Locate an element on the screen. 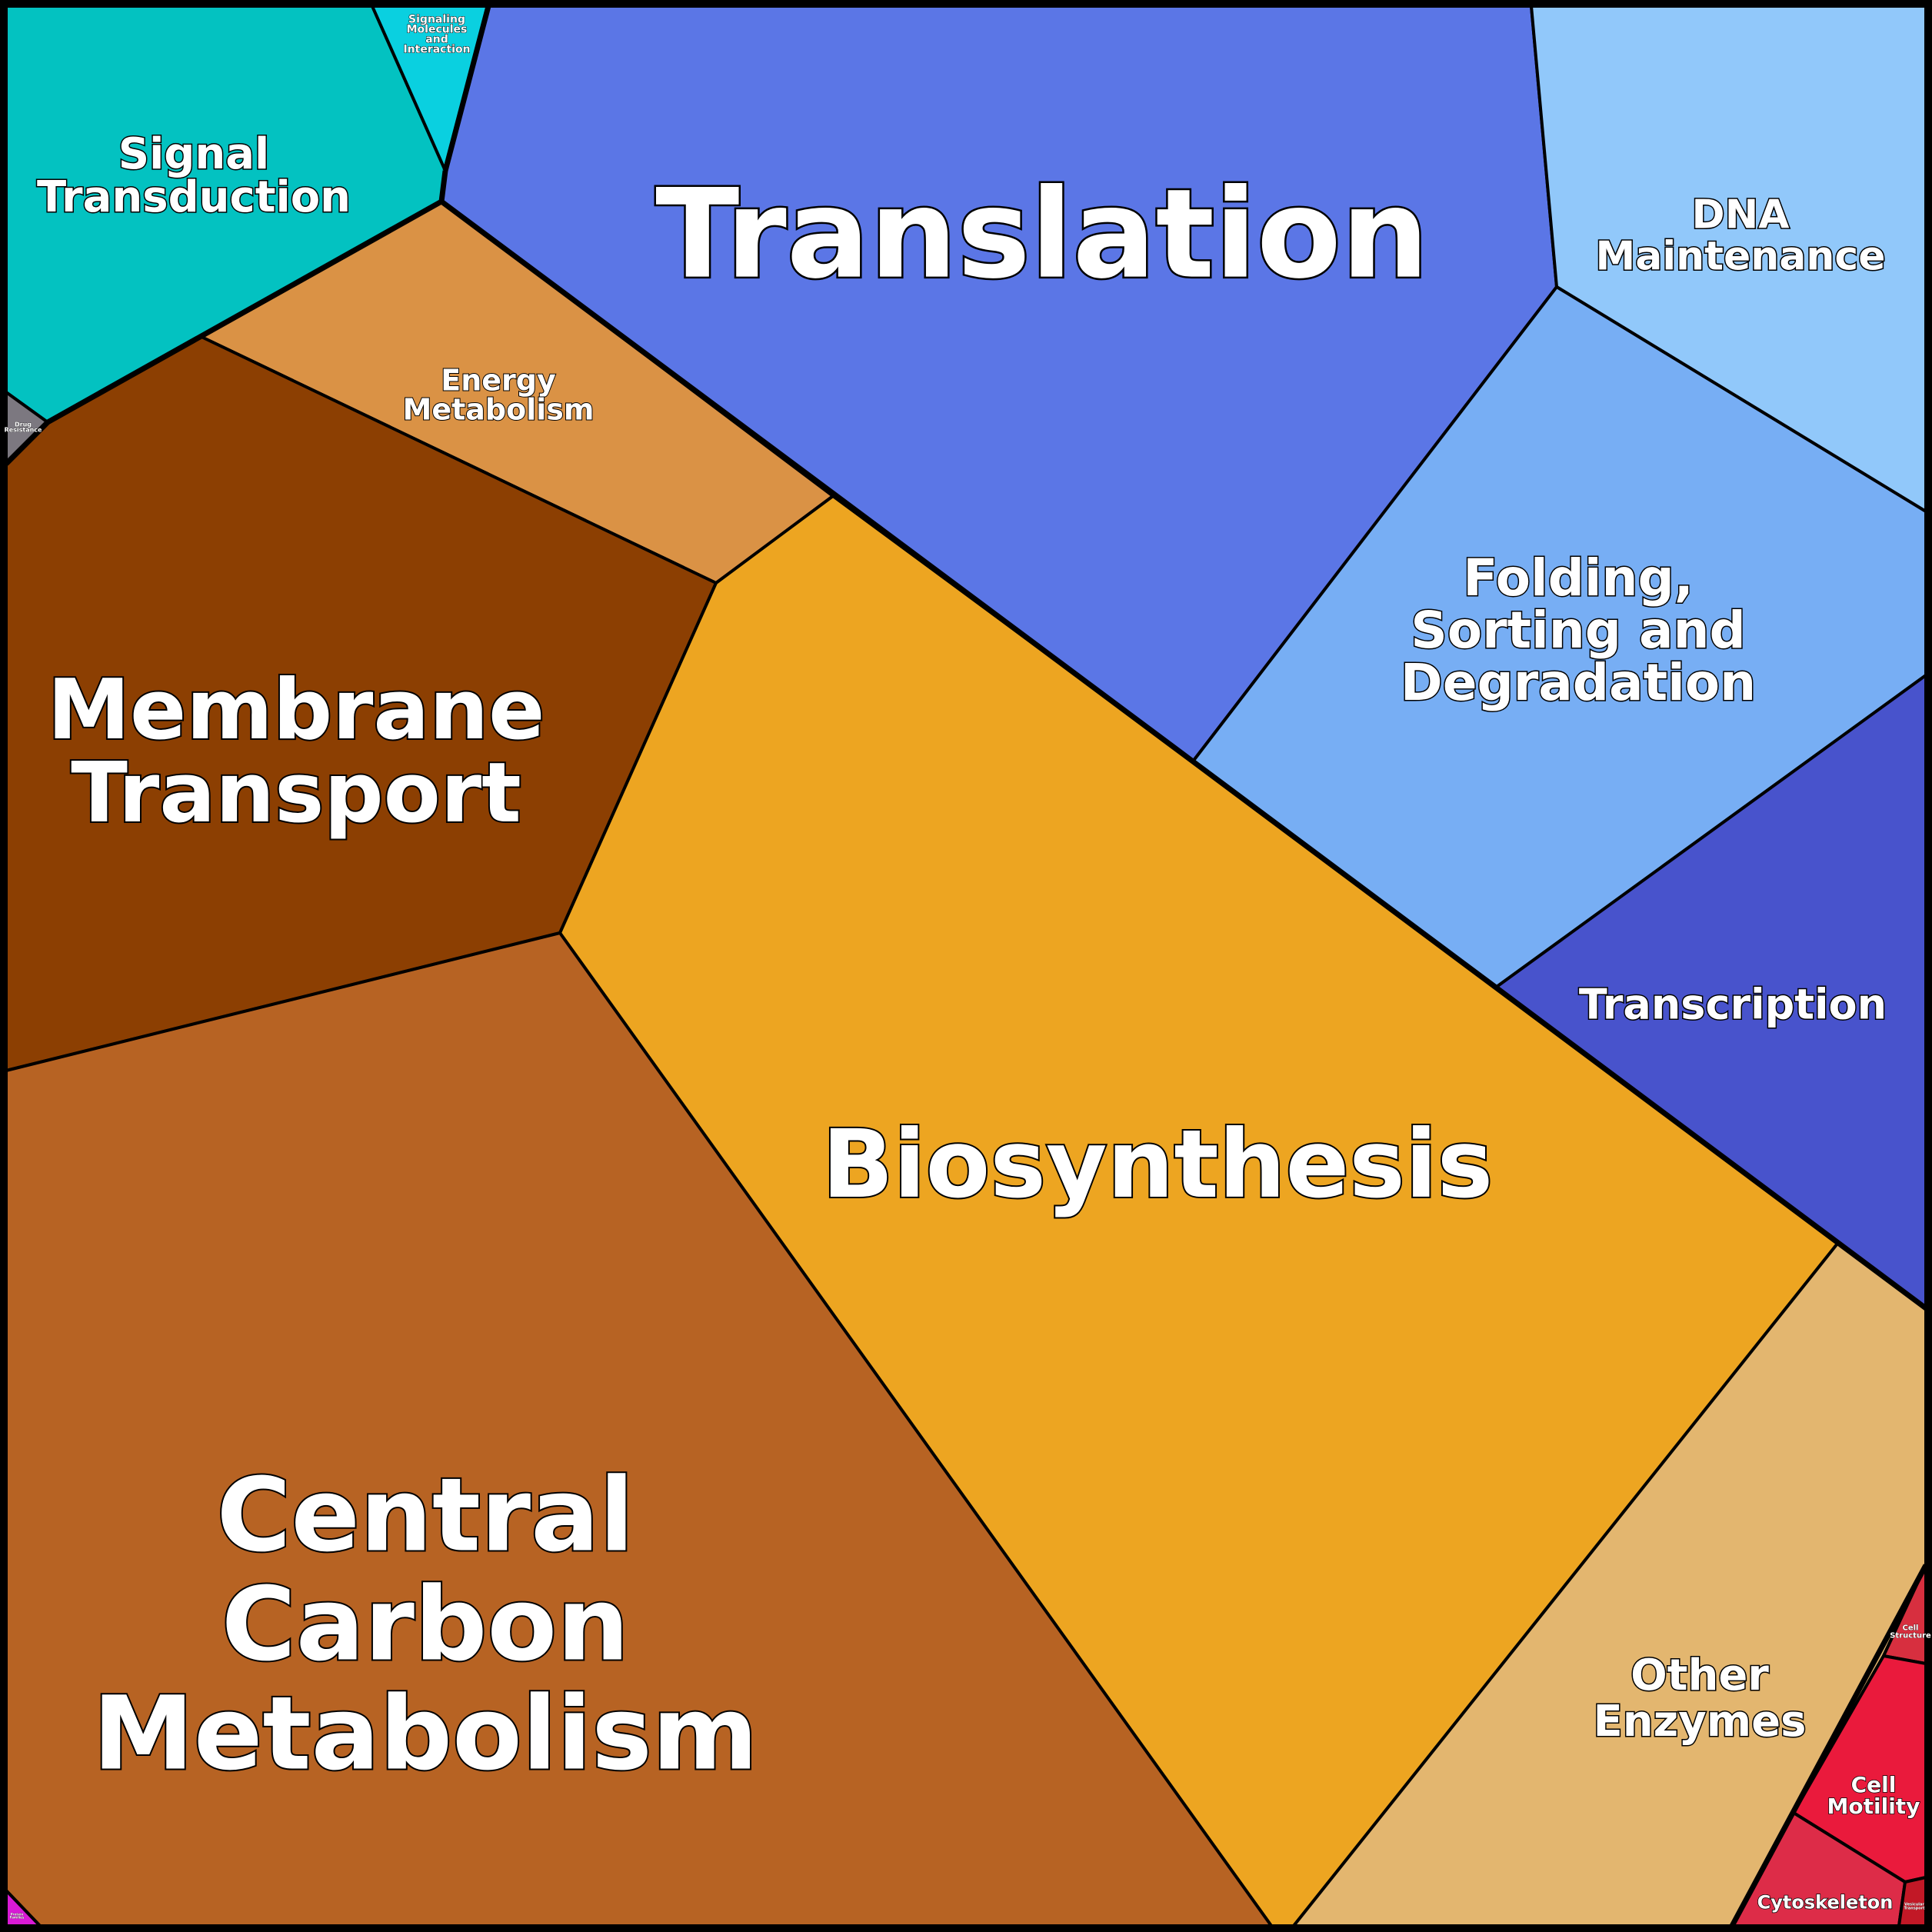 This screenshot has height=1932, width=1932. translation-label: Translation is located at coordinates (1042, 234).